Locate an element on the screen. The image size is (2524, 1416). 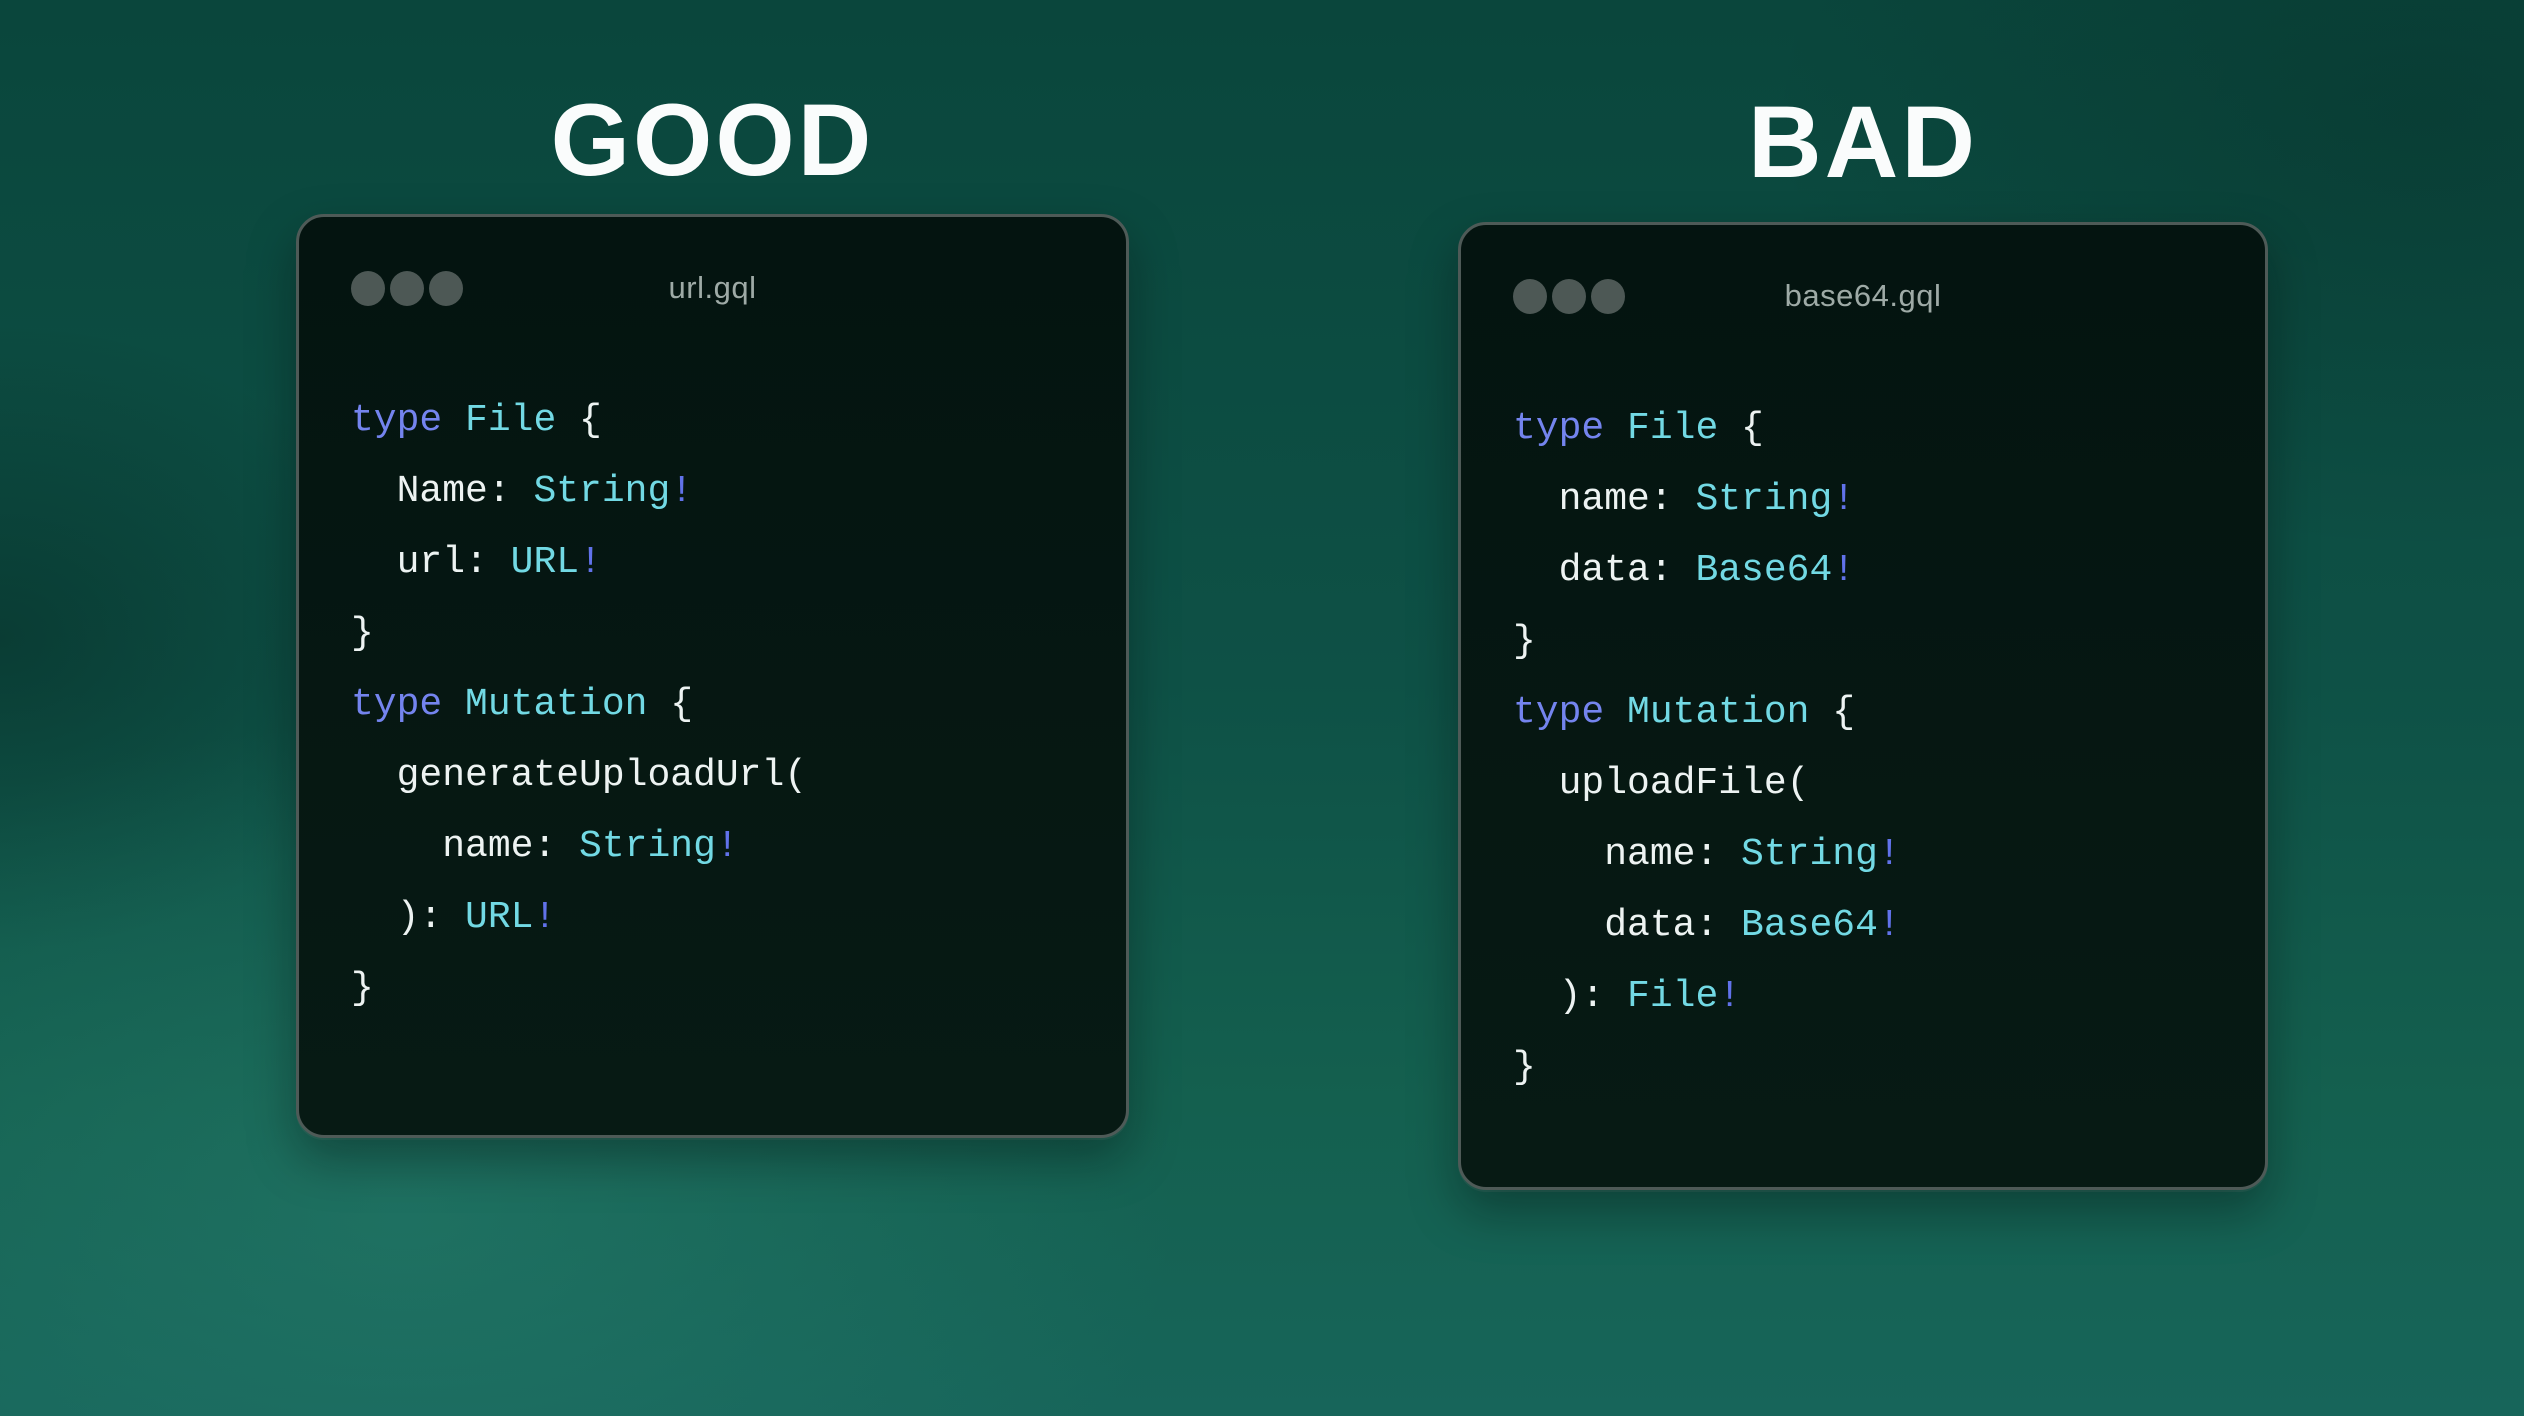
titlebar: base64.gql is located at coordinates (1863, 296).